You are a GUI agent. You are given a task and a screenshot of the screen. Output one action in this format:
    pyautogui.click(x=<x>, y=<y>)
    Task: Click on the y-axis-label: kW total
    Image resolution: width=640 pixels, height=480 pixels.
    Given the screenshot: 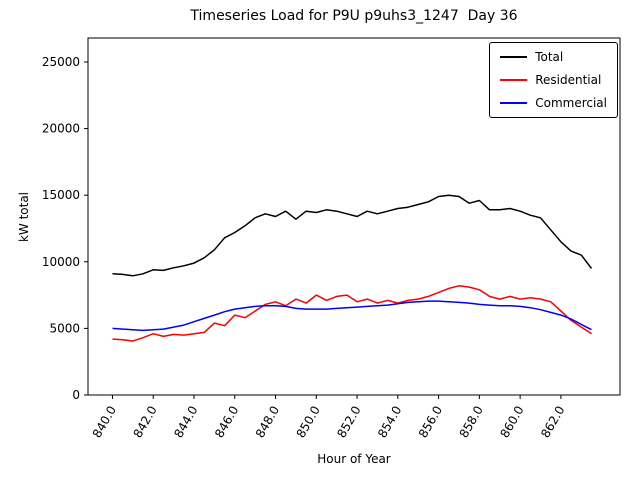 What is the action you would take?
    pyautogui.click(x=24, y=217)
    